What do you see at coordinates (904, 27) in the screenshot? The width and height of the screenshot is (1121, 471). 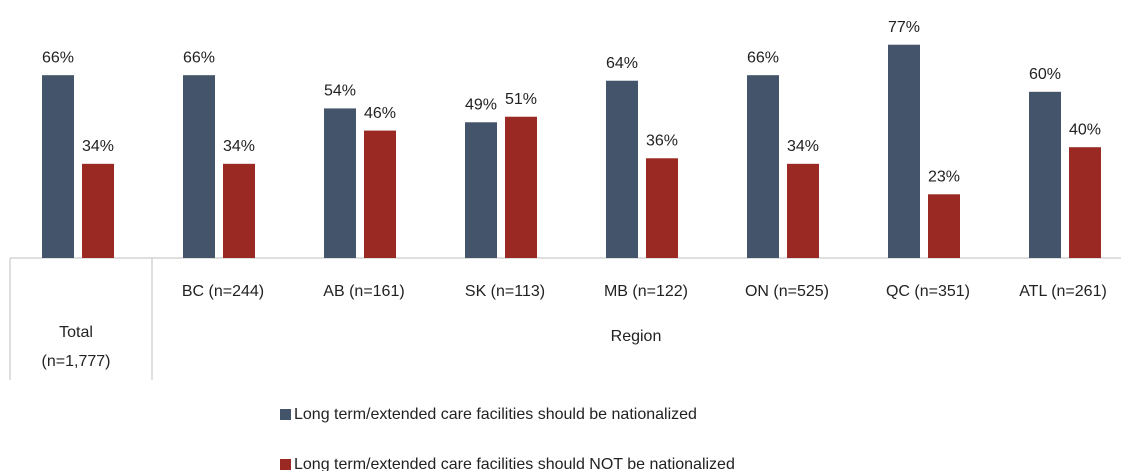 I see `value-label: 77%` at bounding box center [904, 27].